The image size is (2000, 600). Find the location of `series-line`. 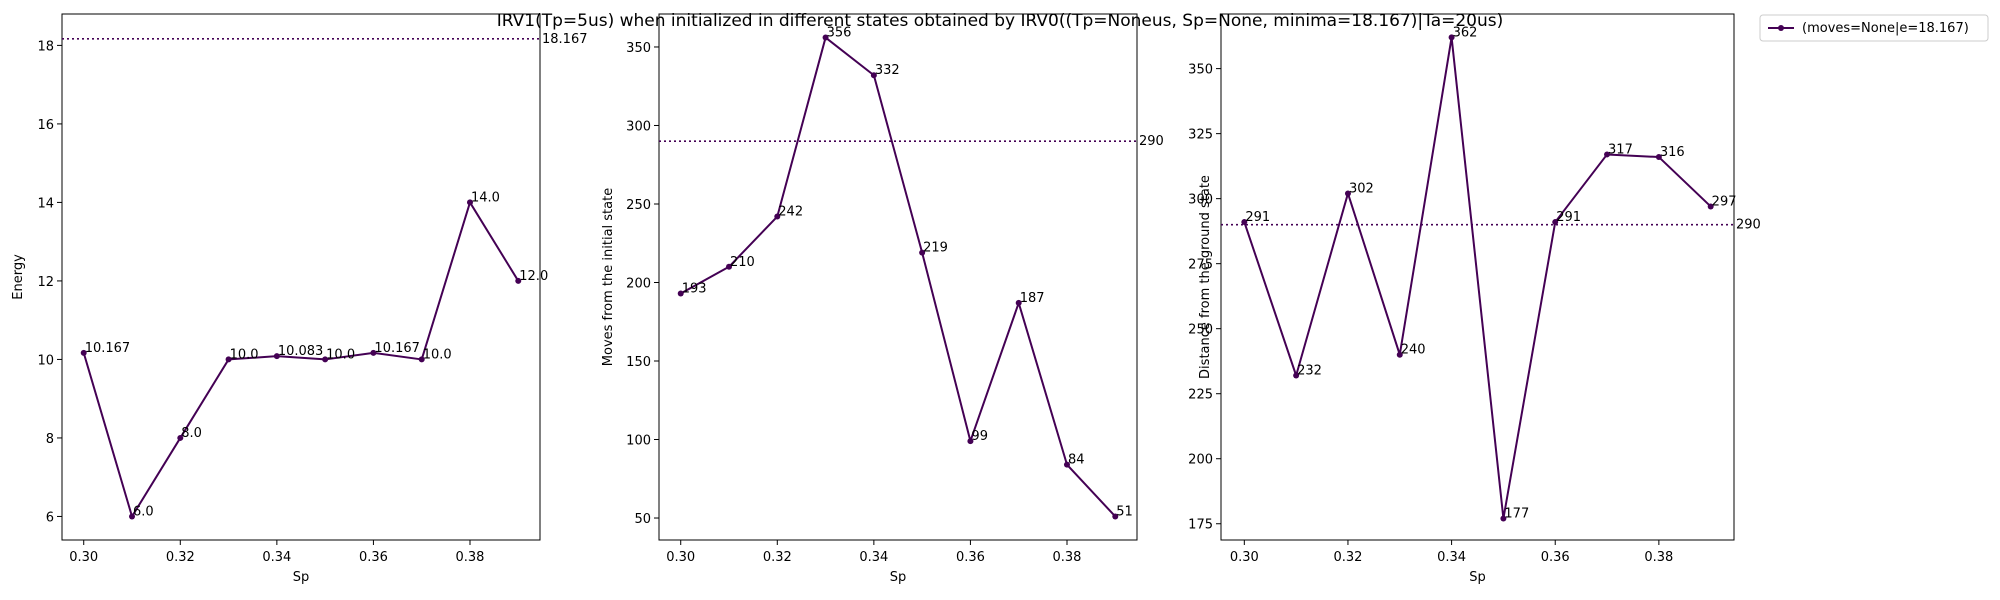

series-line is located at coordinates (301, 359).